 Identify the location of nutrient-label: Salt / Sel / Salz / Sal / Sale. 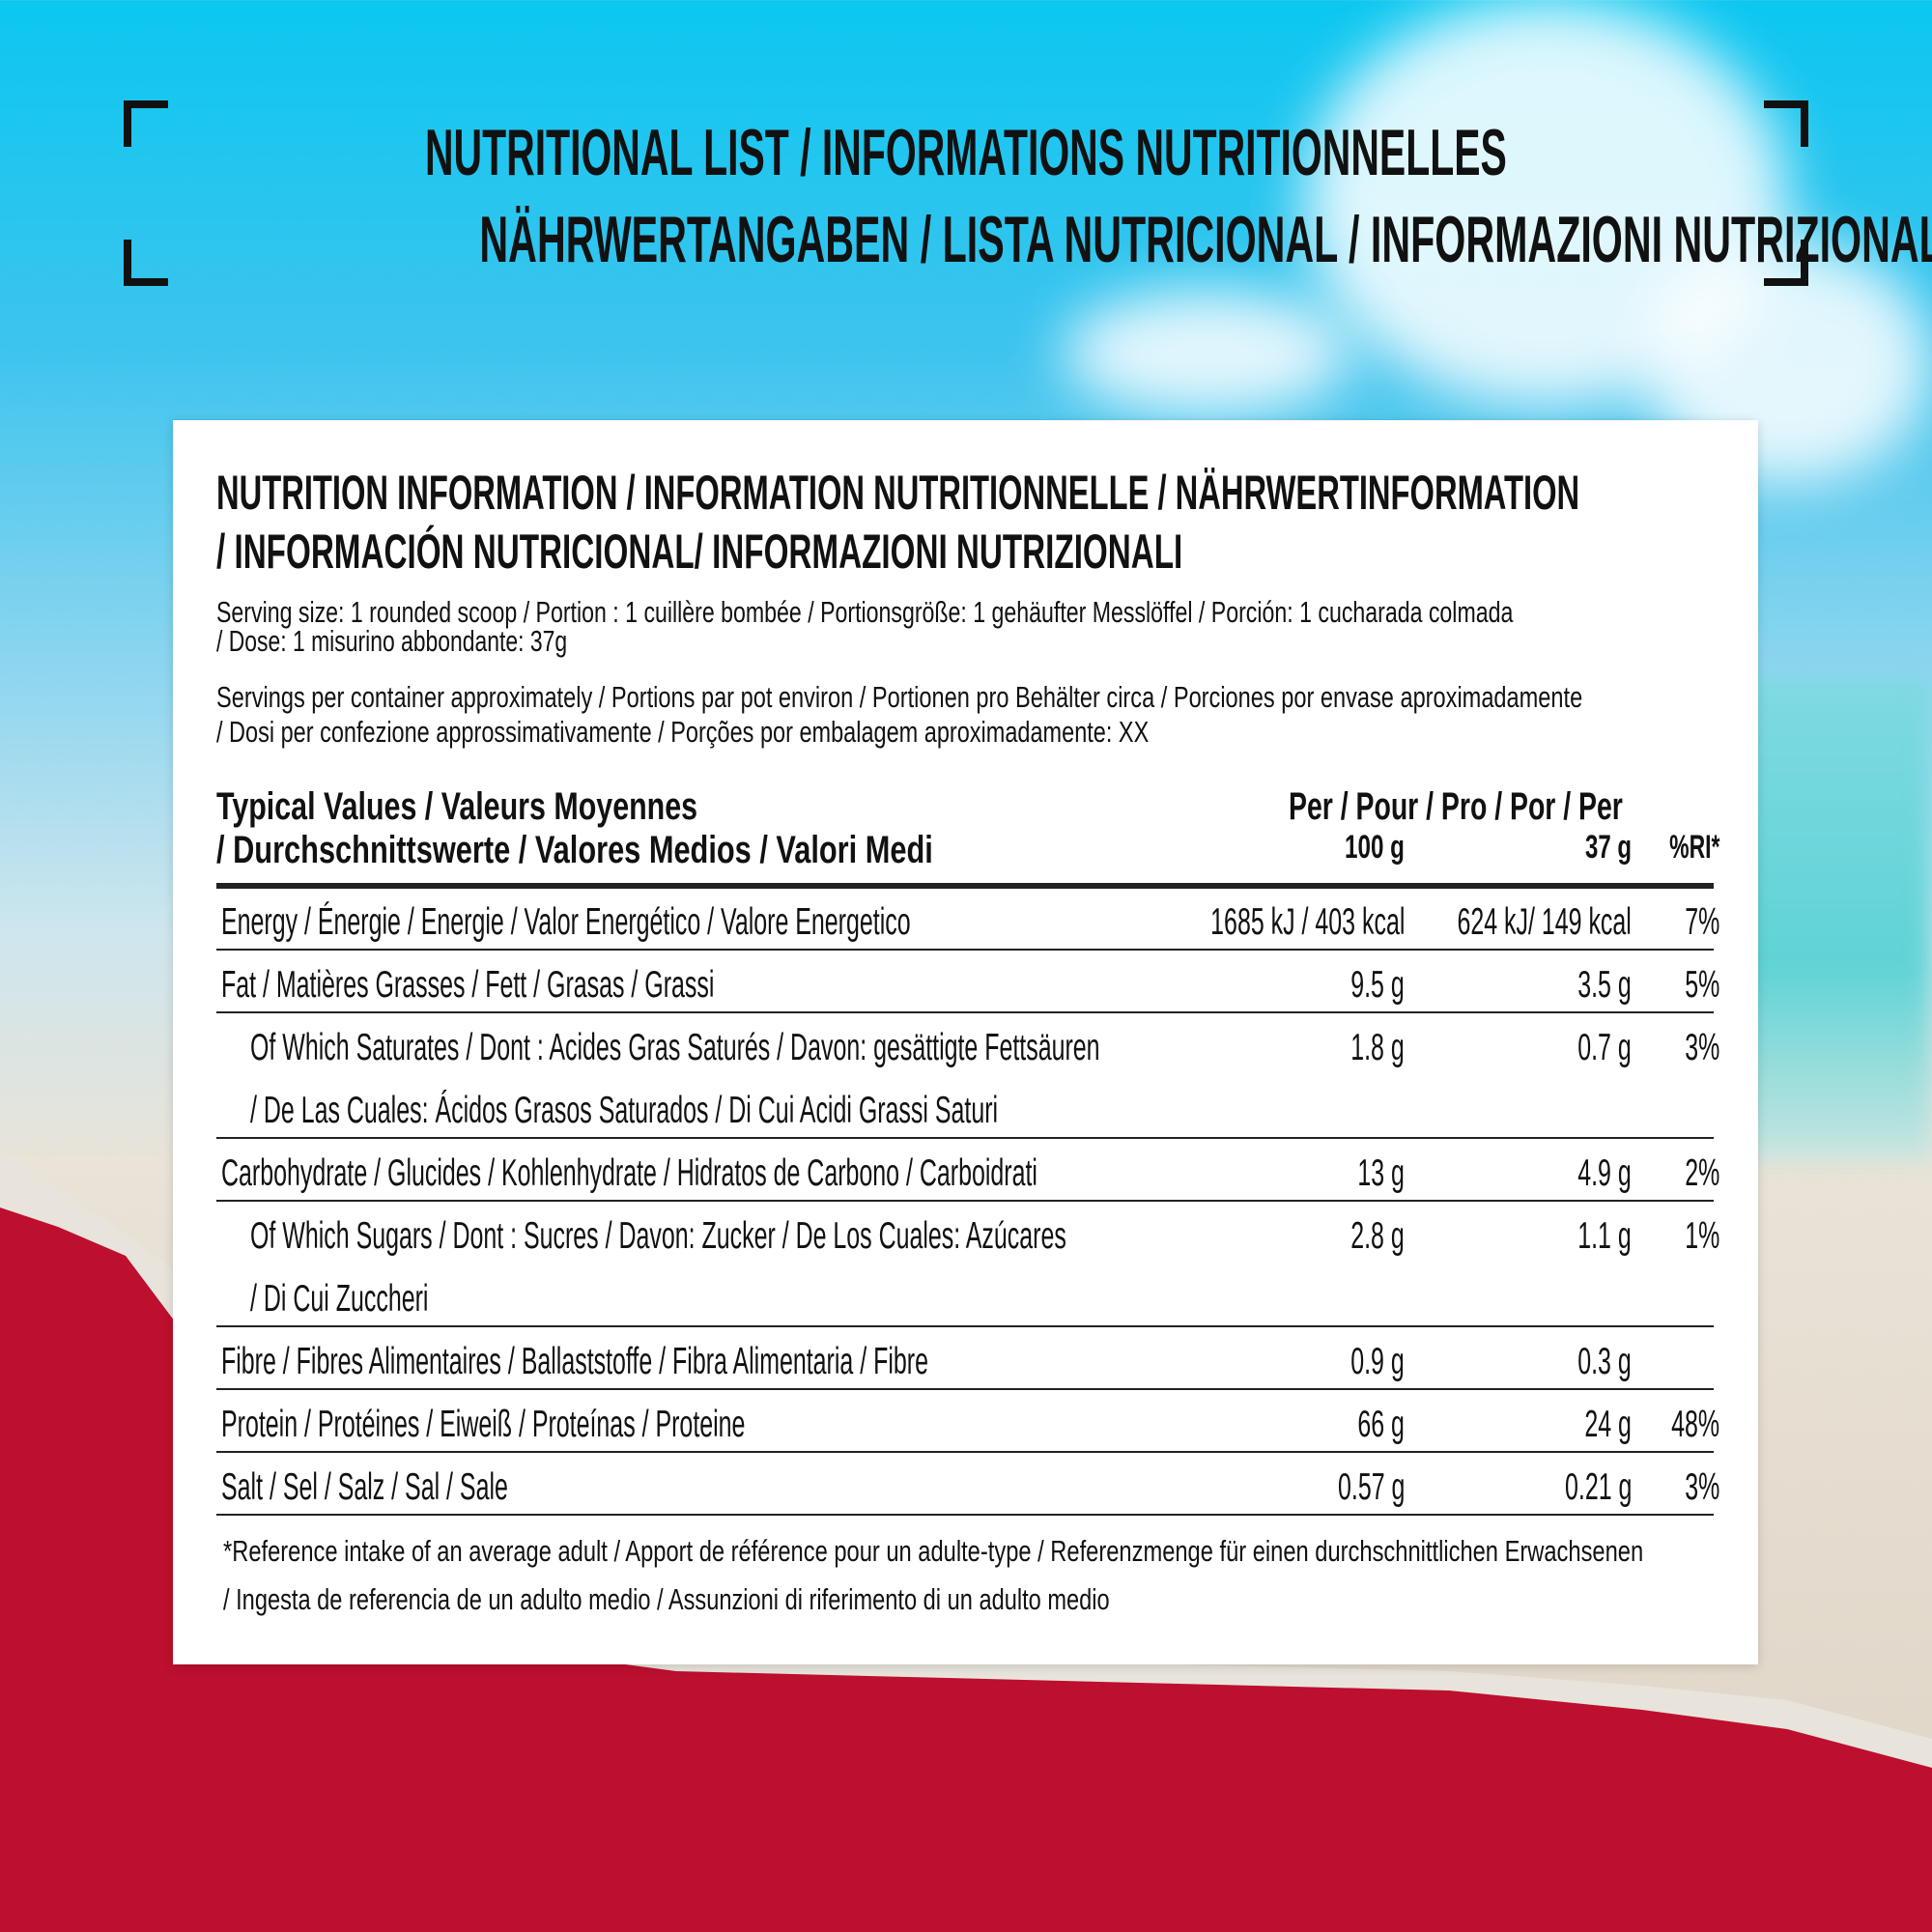
(364, 1487).